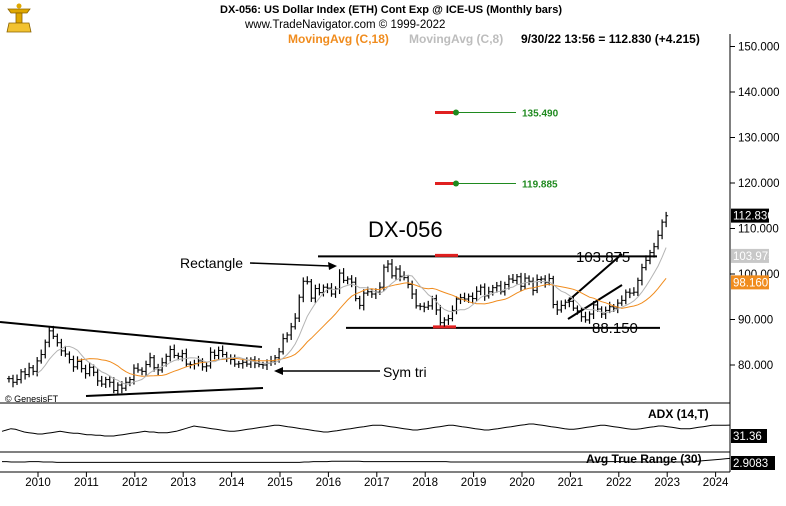 This screenshot has width=786, height=506. Describe the element at coordinates (338, 39) in the screenshot. I see `legend-ma18: MovingAvg (C,18)` at that location.